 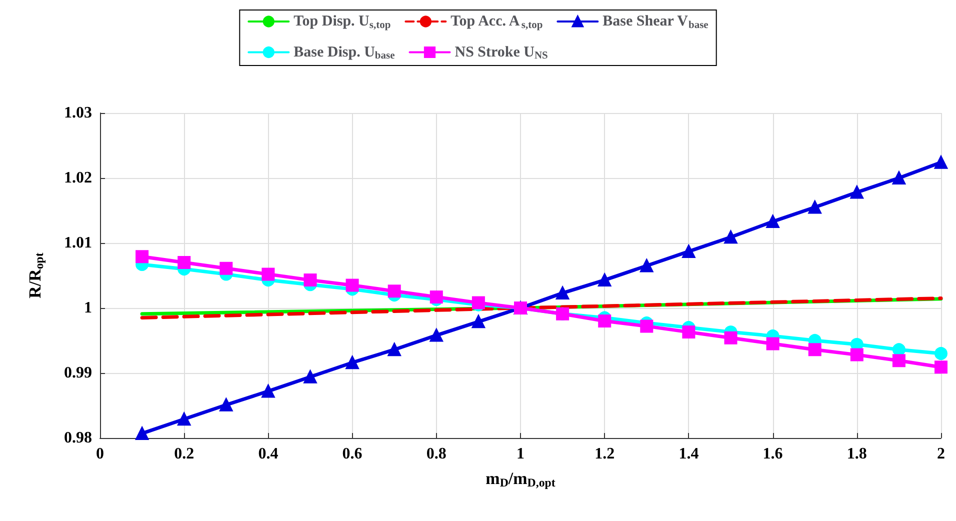 What do you see at coordinates (772, 454) in the screenshot?
I see `x-tick-label: 1.6` at bounding box center [772, 454].